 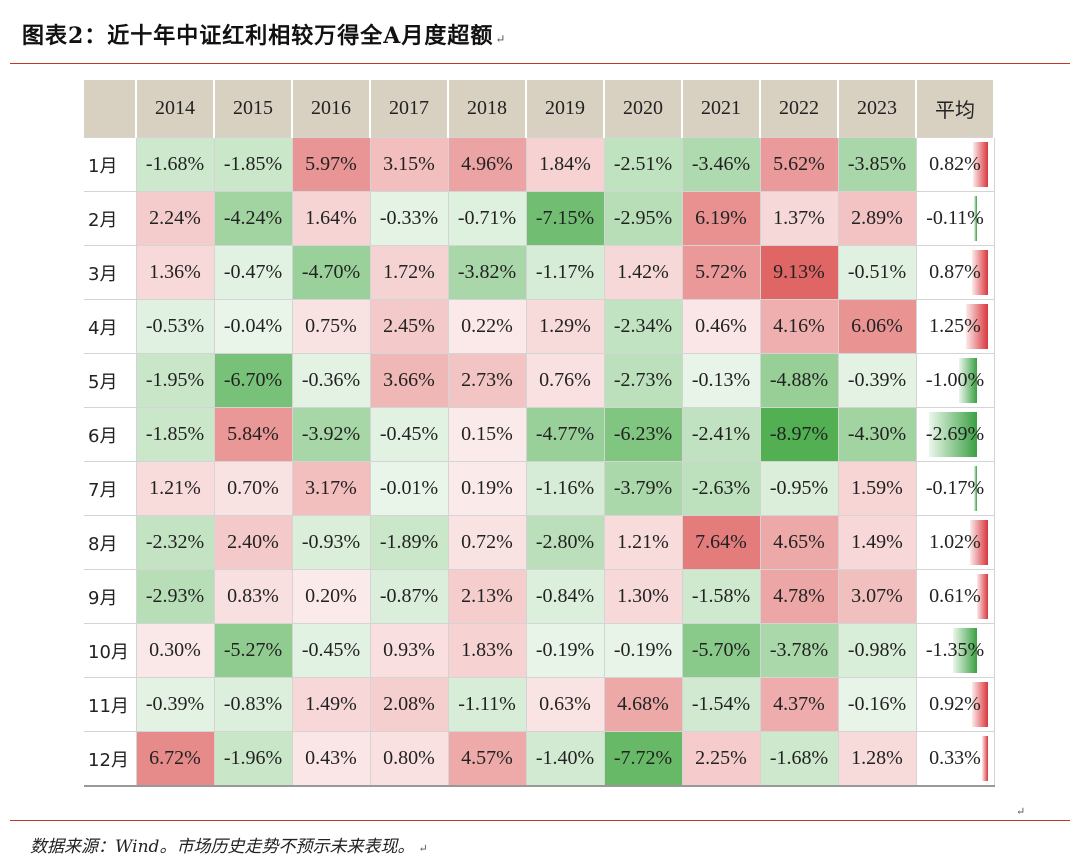 I want to click on average-value: 1.02%, so click(x=955, y=542).